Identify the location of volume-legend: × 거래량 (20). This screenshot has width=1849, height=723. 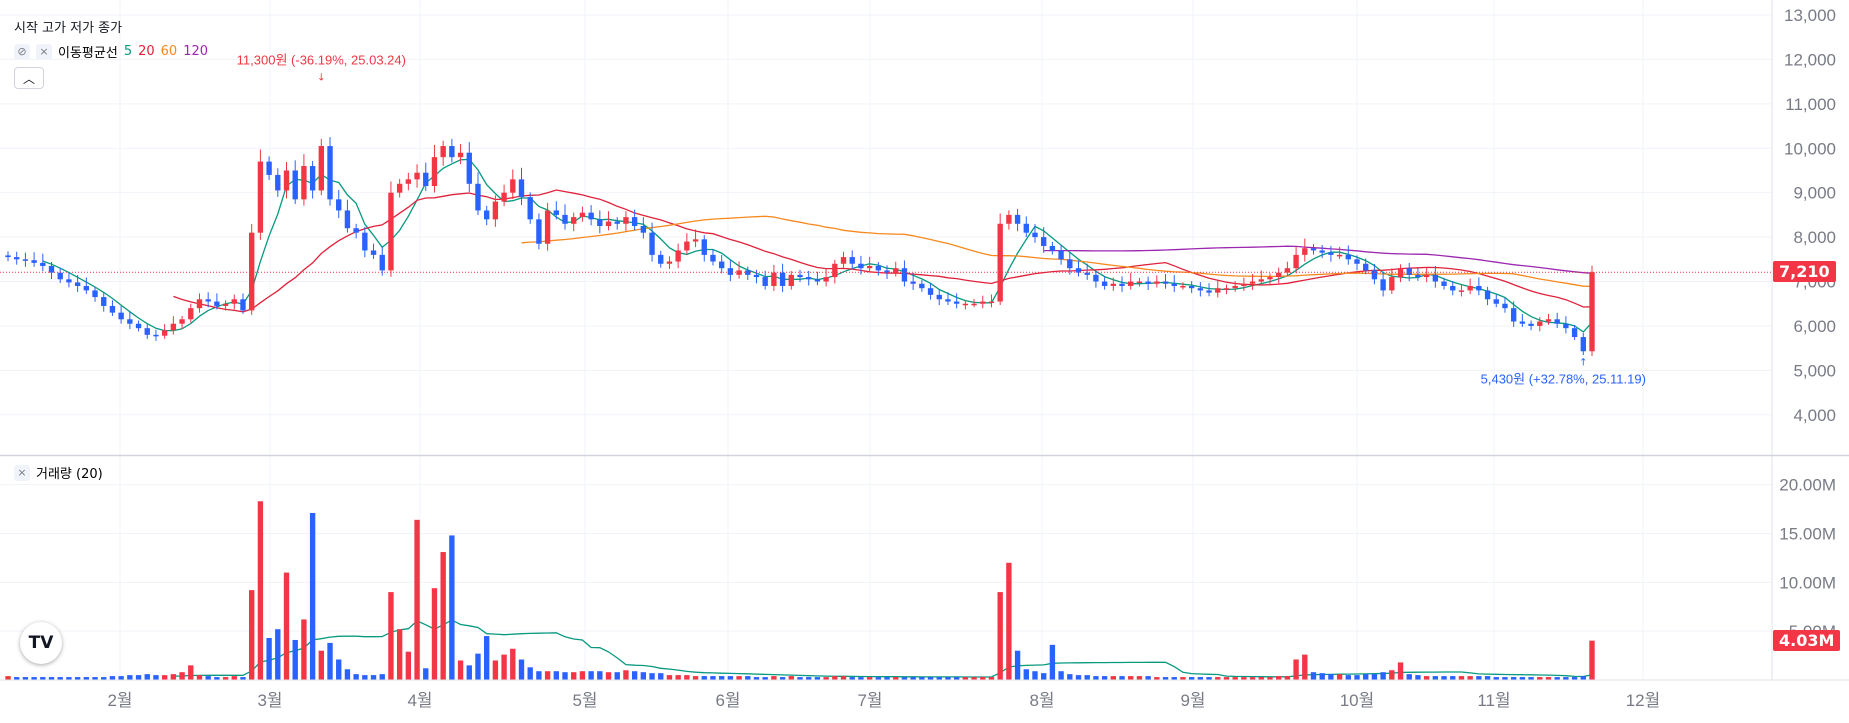
(58, 472).